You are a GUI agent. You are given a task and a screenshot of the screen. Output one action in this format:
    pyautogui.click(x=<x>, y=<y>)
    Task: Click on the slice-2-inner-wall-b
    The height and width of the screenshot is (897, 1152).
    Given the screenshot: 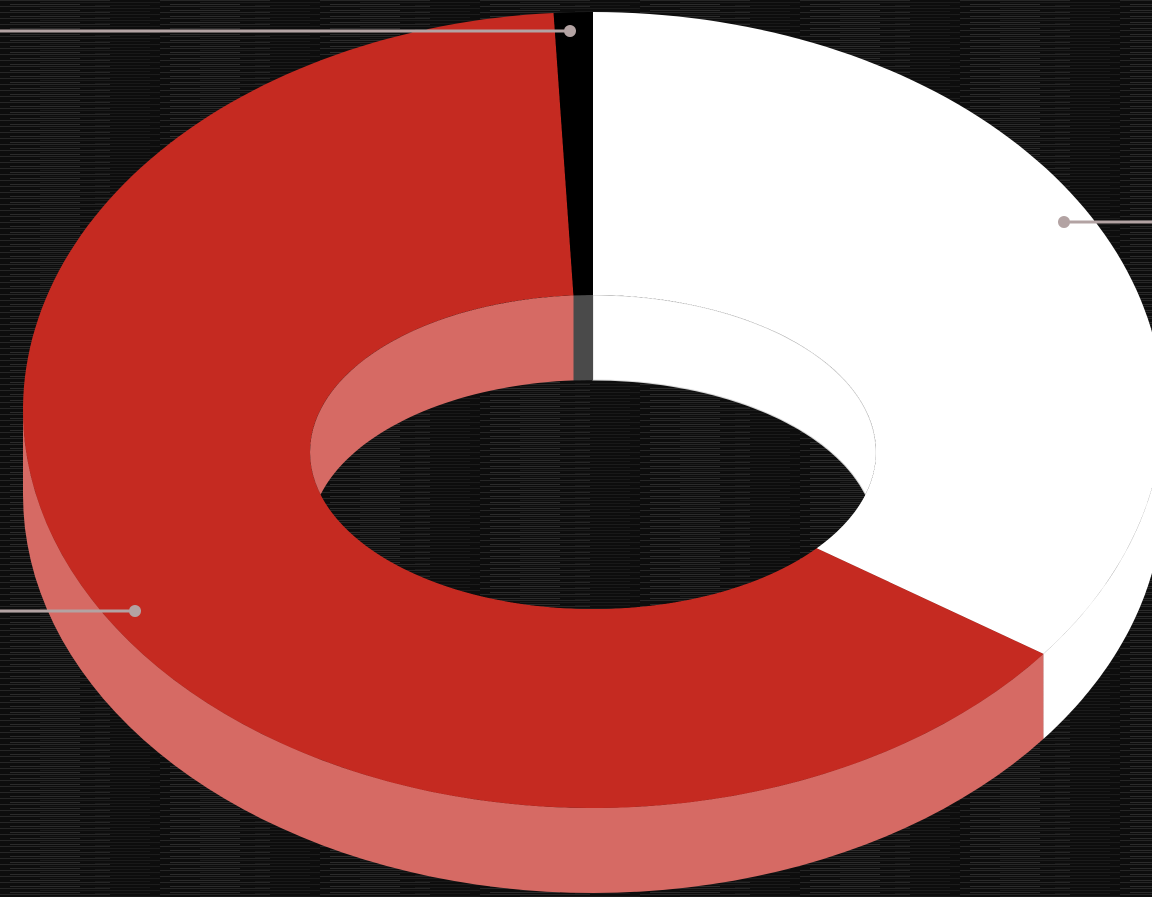 What is the action you would take?
    pyautogui.click(x=583, y=338)
    